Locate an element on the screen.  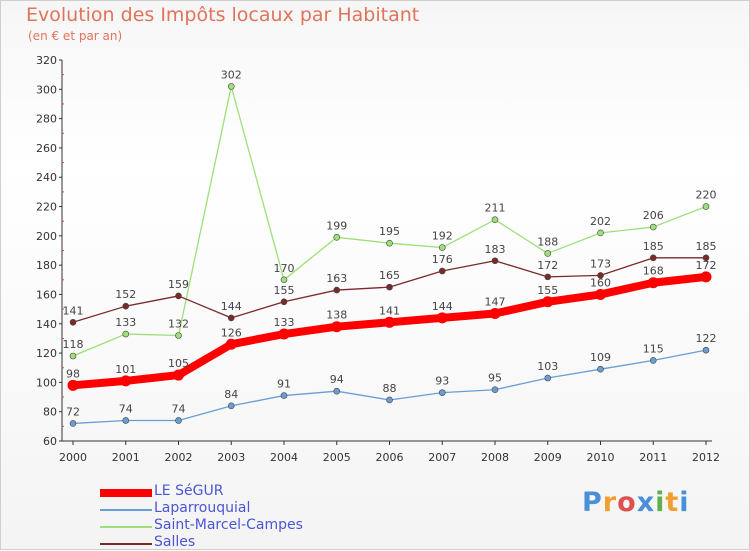
data-label: 88 is located at coordinates (390, 388).